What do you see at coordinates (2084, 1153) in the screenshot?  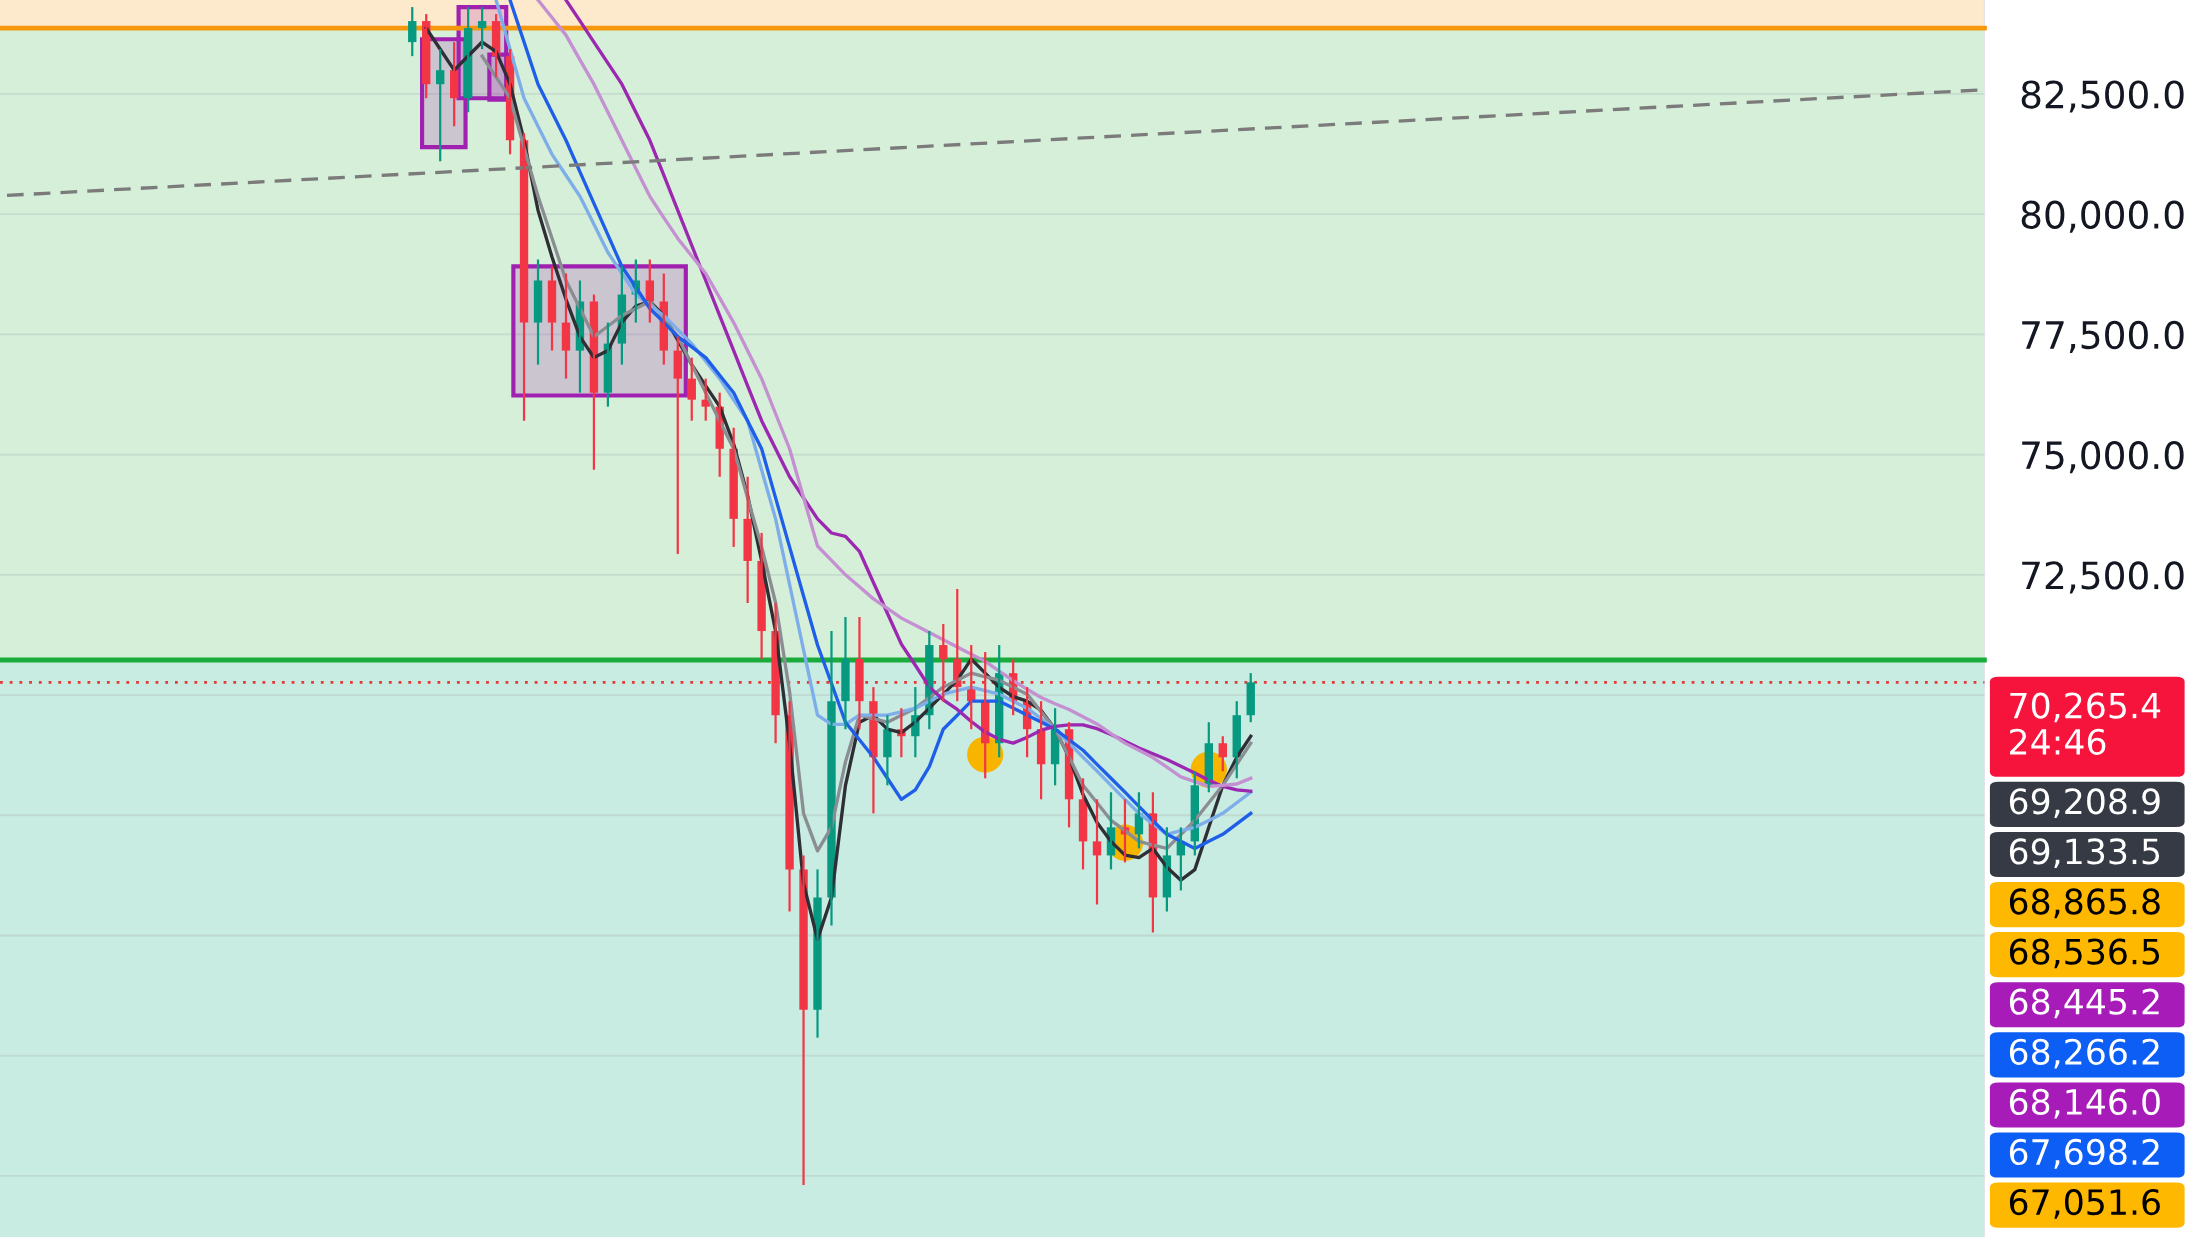 I see `text: 67,698.2` at bounding box center [2084, 1153].